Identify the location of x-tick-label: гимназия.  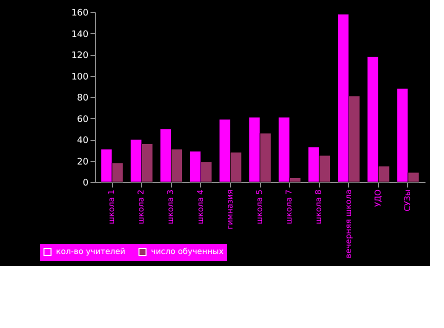
(229, 209).